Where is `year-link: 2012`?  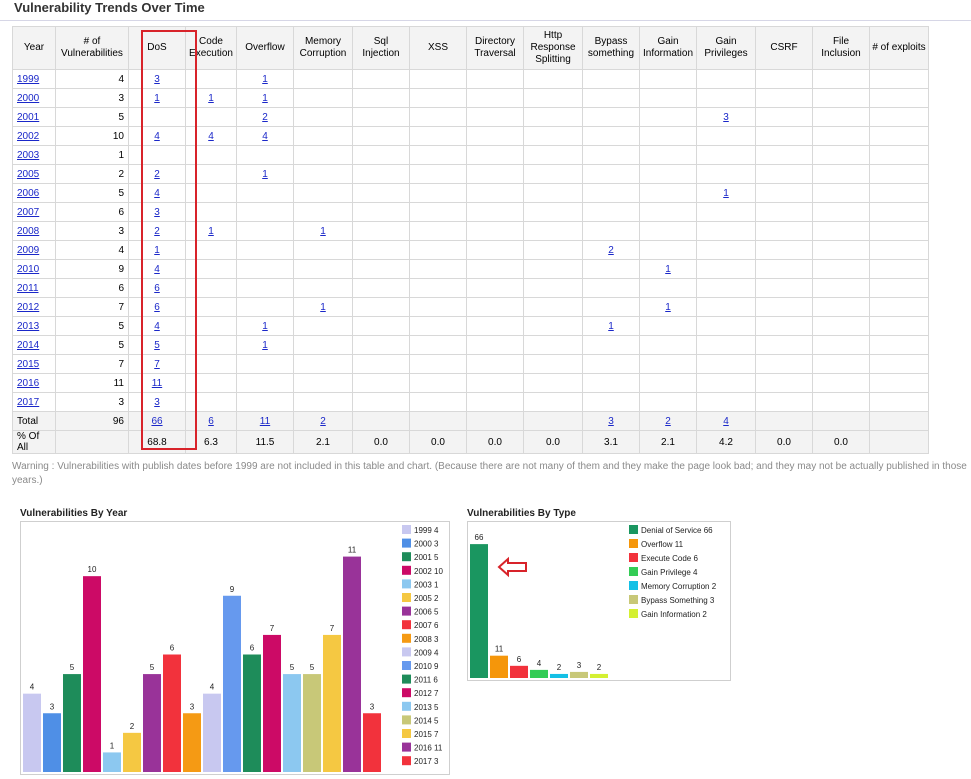
year-link: 2012 is located at coordinates (28, 307).